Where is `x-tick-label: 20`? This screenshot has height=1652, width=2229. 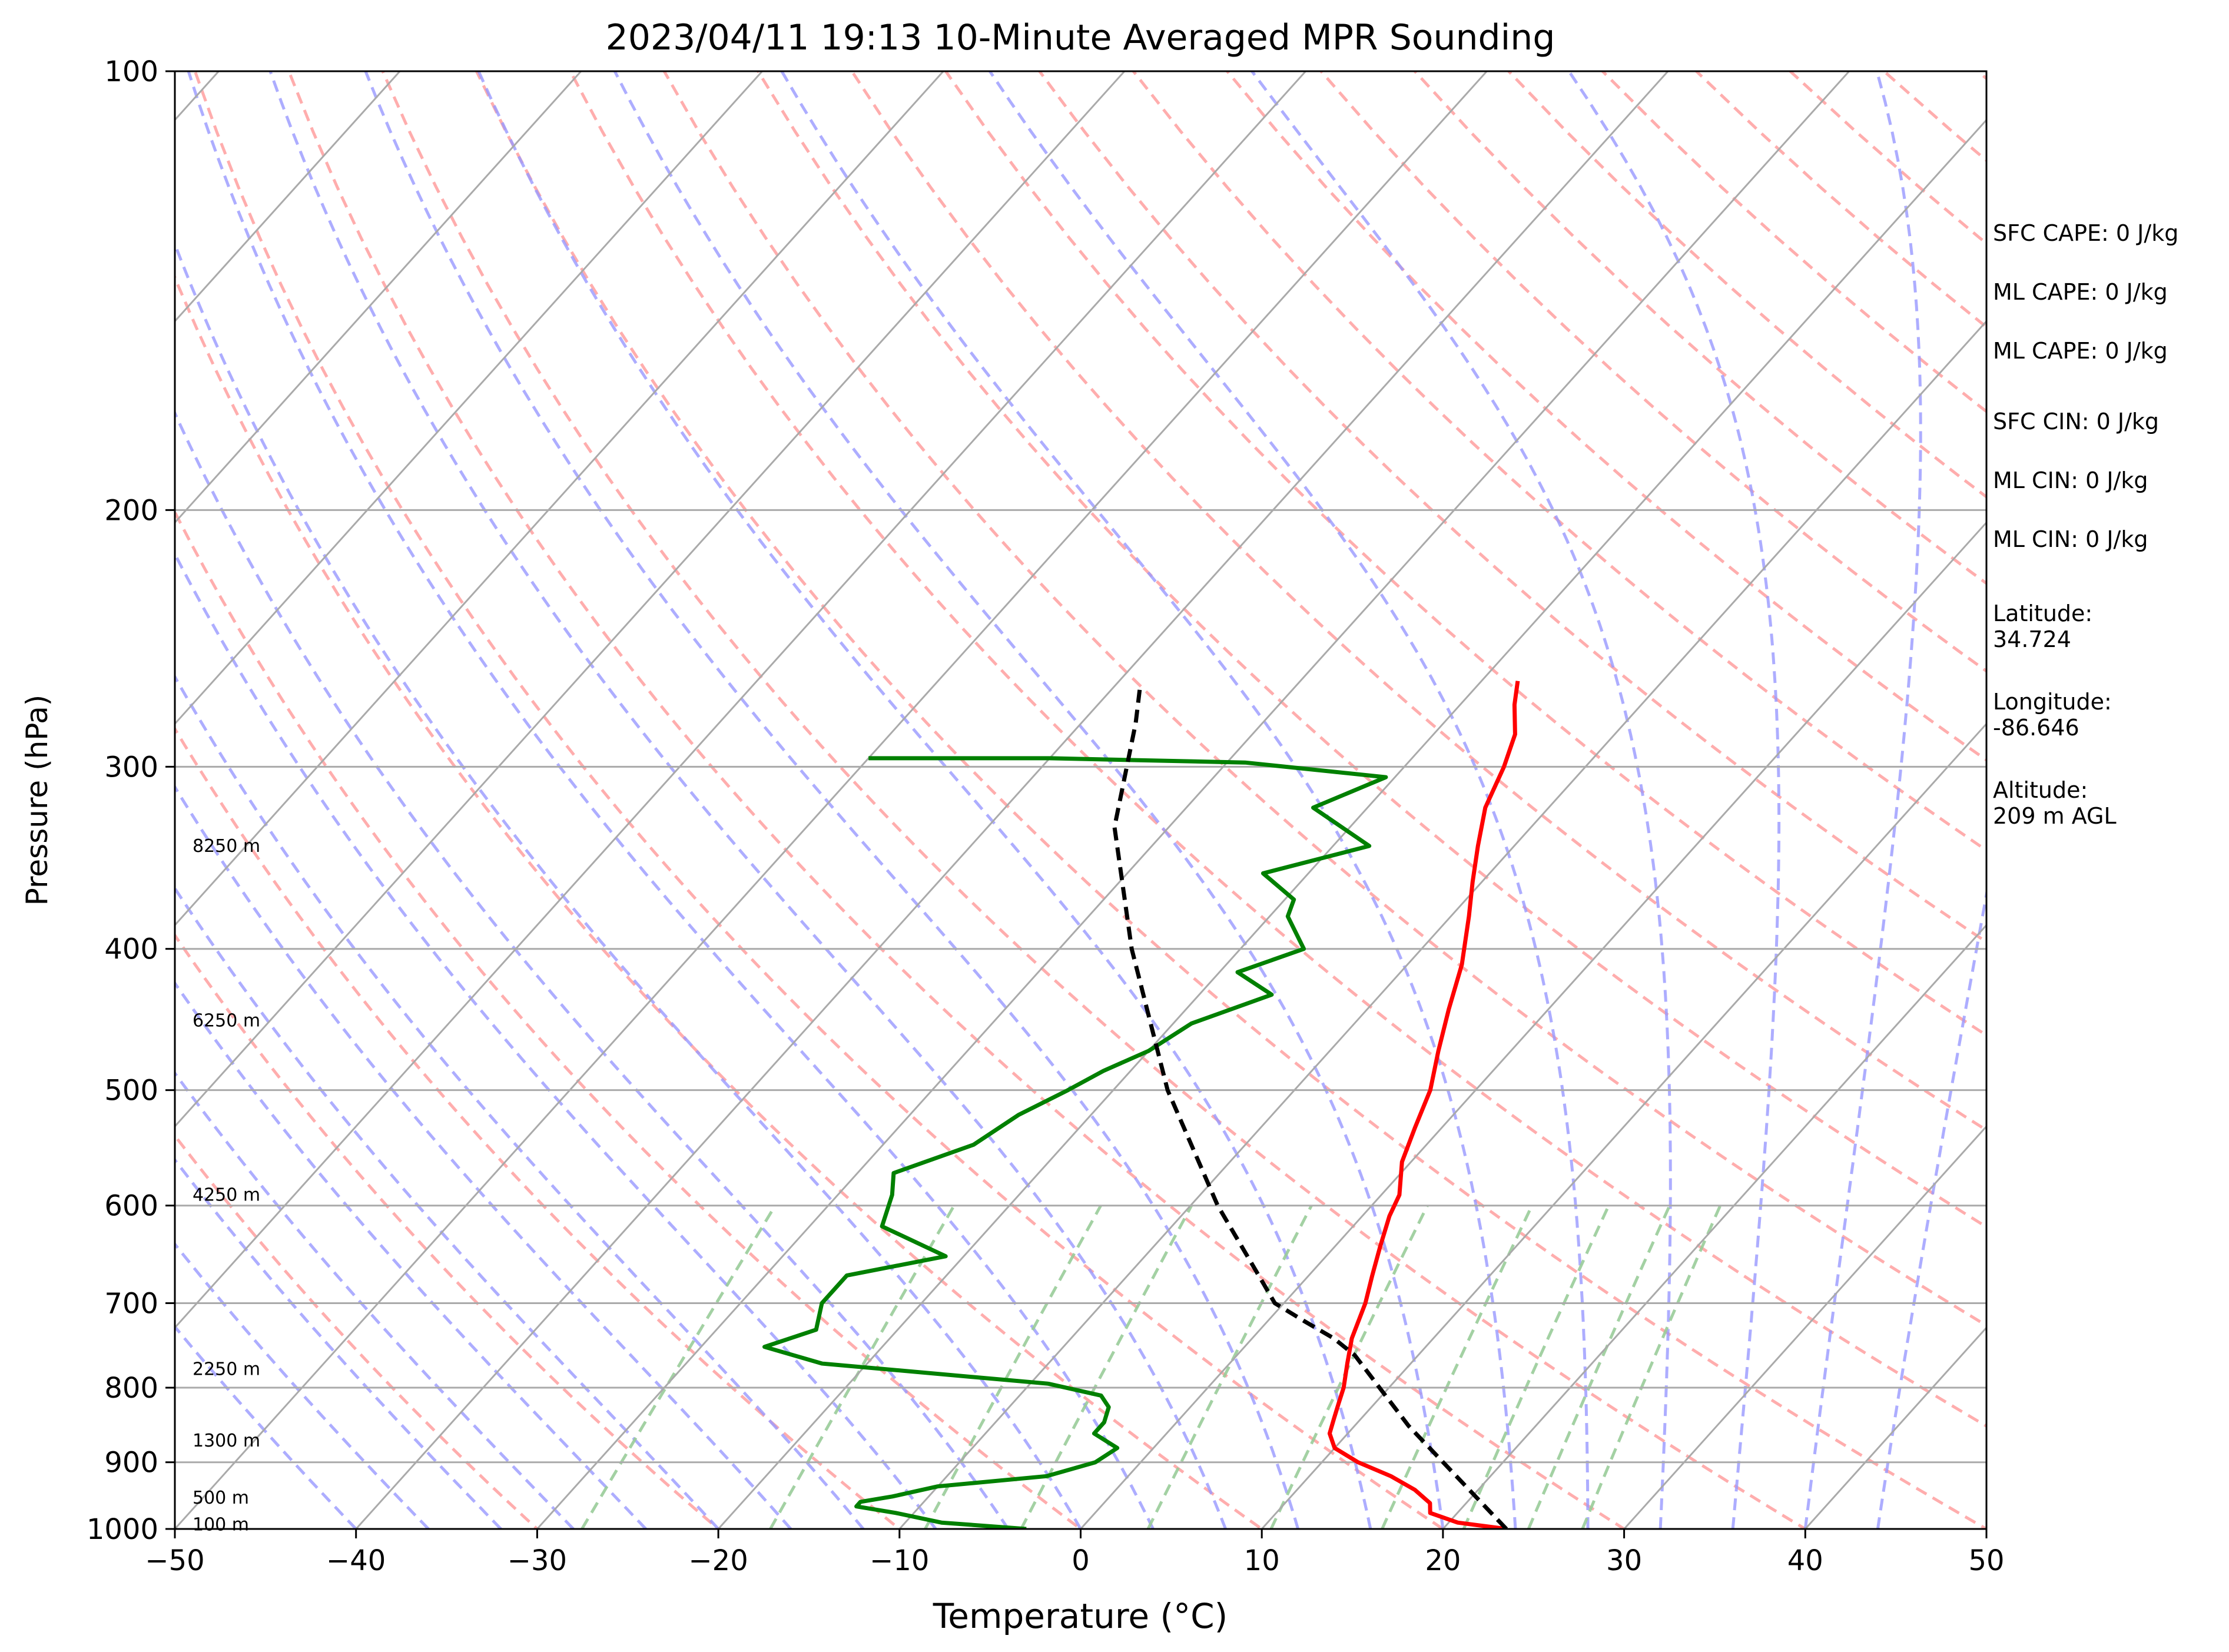 x-tick-label: 20 is located at coordinates (1443, 1560).